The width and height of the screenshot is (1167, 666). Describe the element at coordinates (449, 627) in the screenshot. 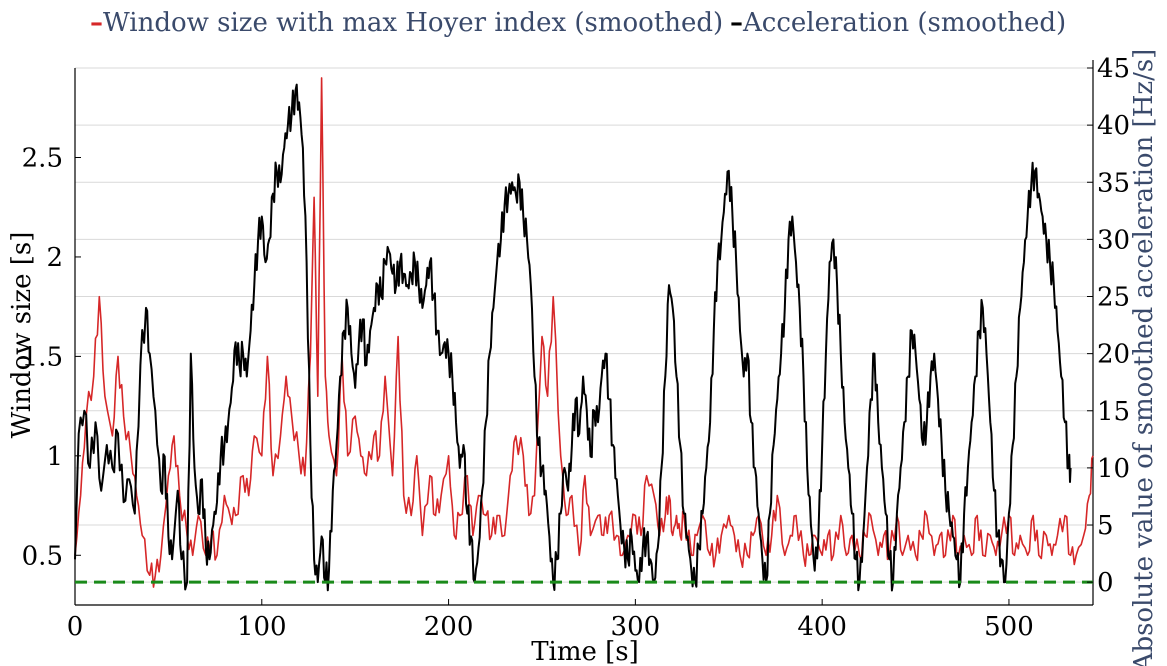

I see `x-tick-label: 200` at that location.